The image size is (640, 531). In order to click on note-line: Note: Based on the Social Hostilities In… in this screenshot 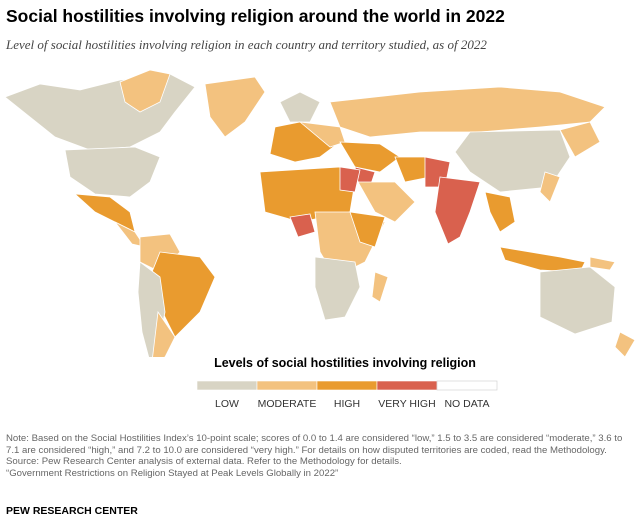, I will do `click(314, 444)`.